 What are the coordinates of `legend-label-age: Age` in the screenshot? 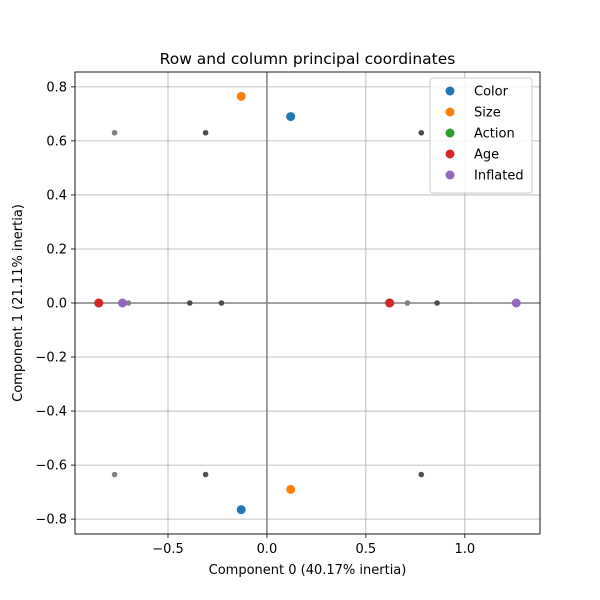 It's located at (486, 155).